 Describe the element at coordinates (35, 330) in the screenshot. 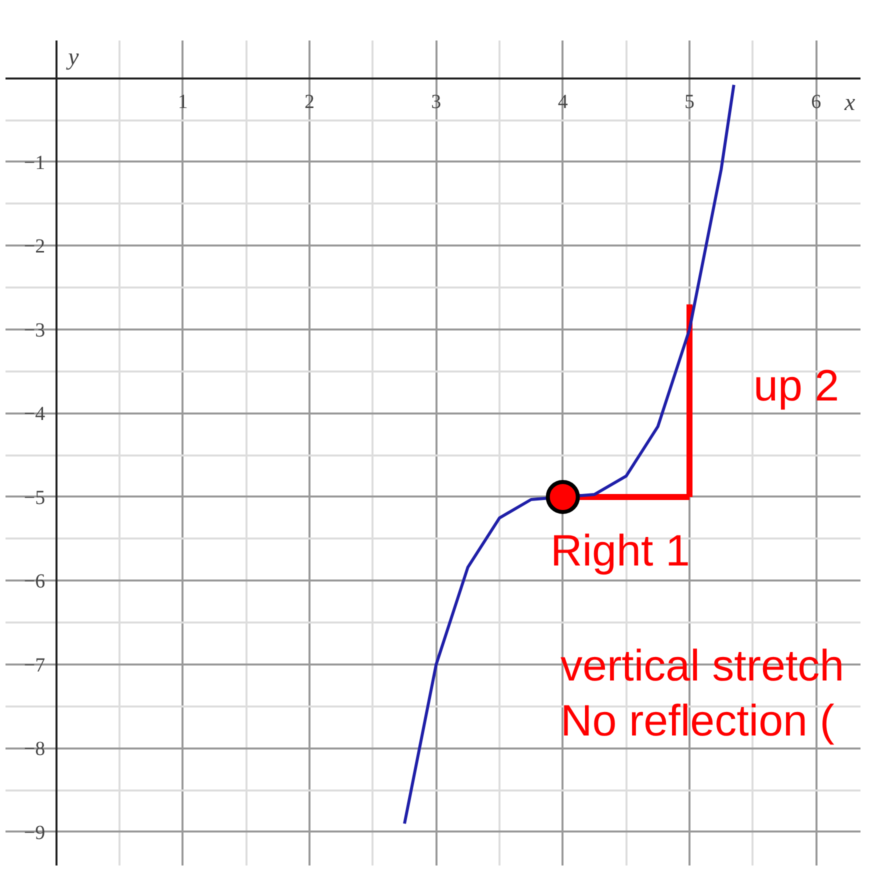

I see `y-tick-label: −3` at that location.